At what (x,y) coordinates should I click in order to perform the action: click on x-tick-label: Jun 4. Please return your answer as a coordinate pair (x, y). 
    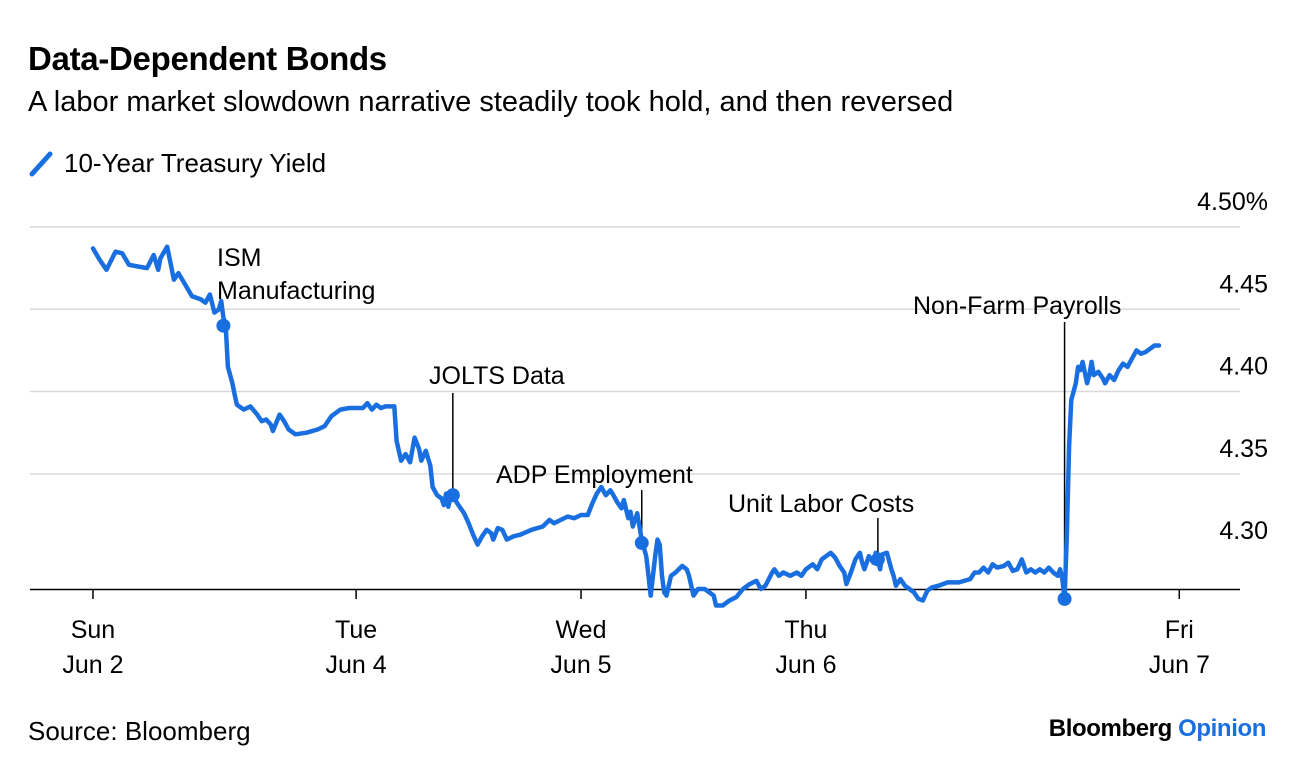
    Looking at the image, I should click on (356, 665).